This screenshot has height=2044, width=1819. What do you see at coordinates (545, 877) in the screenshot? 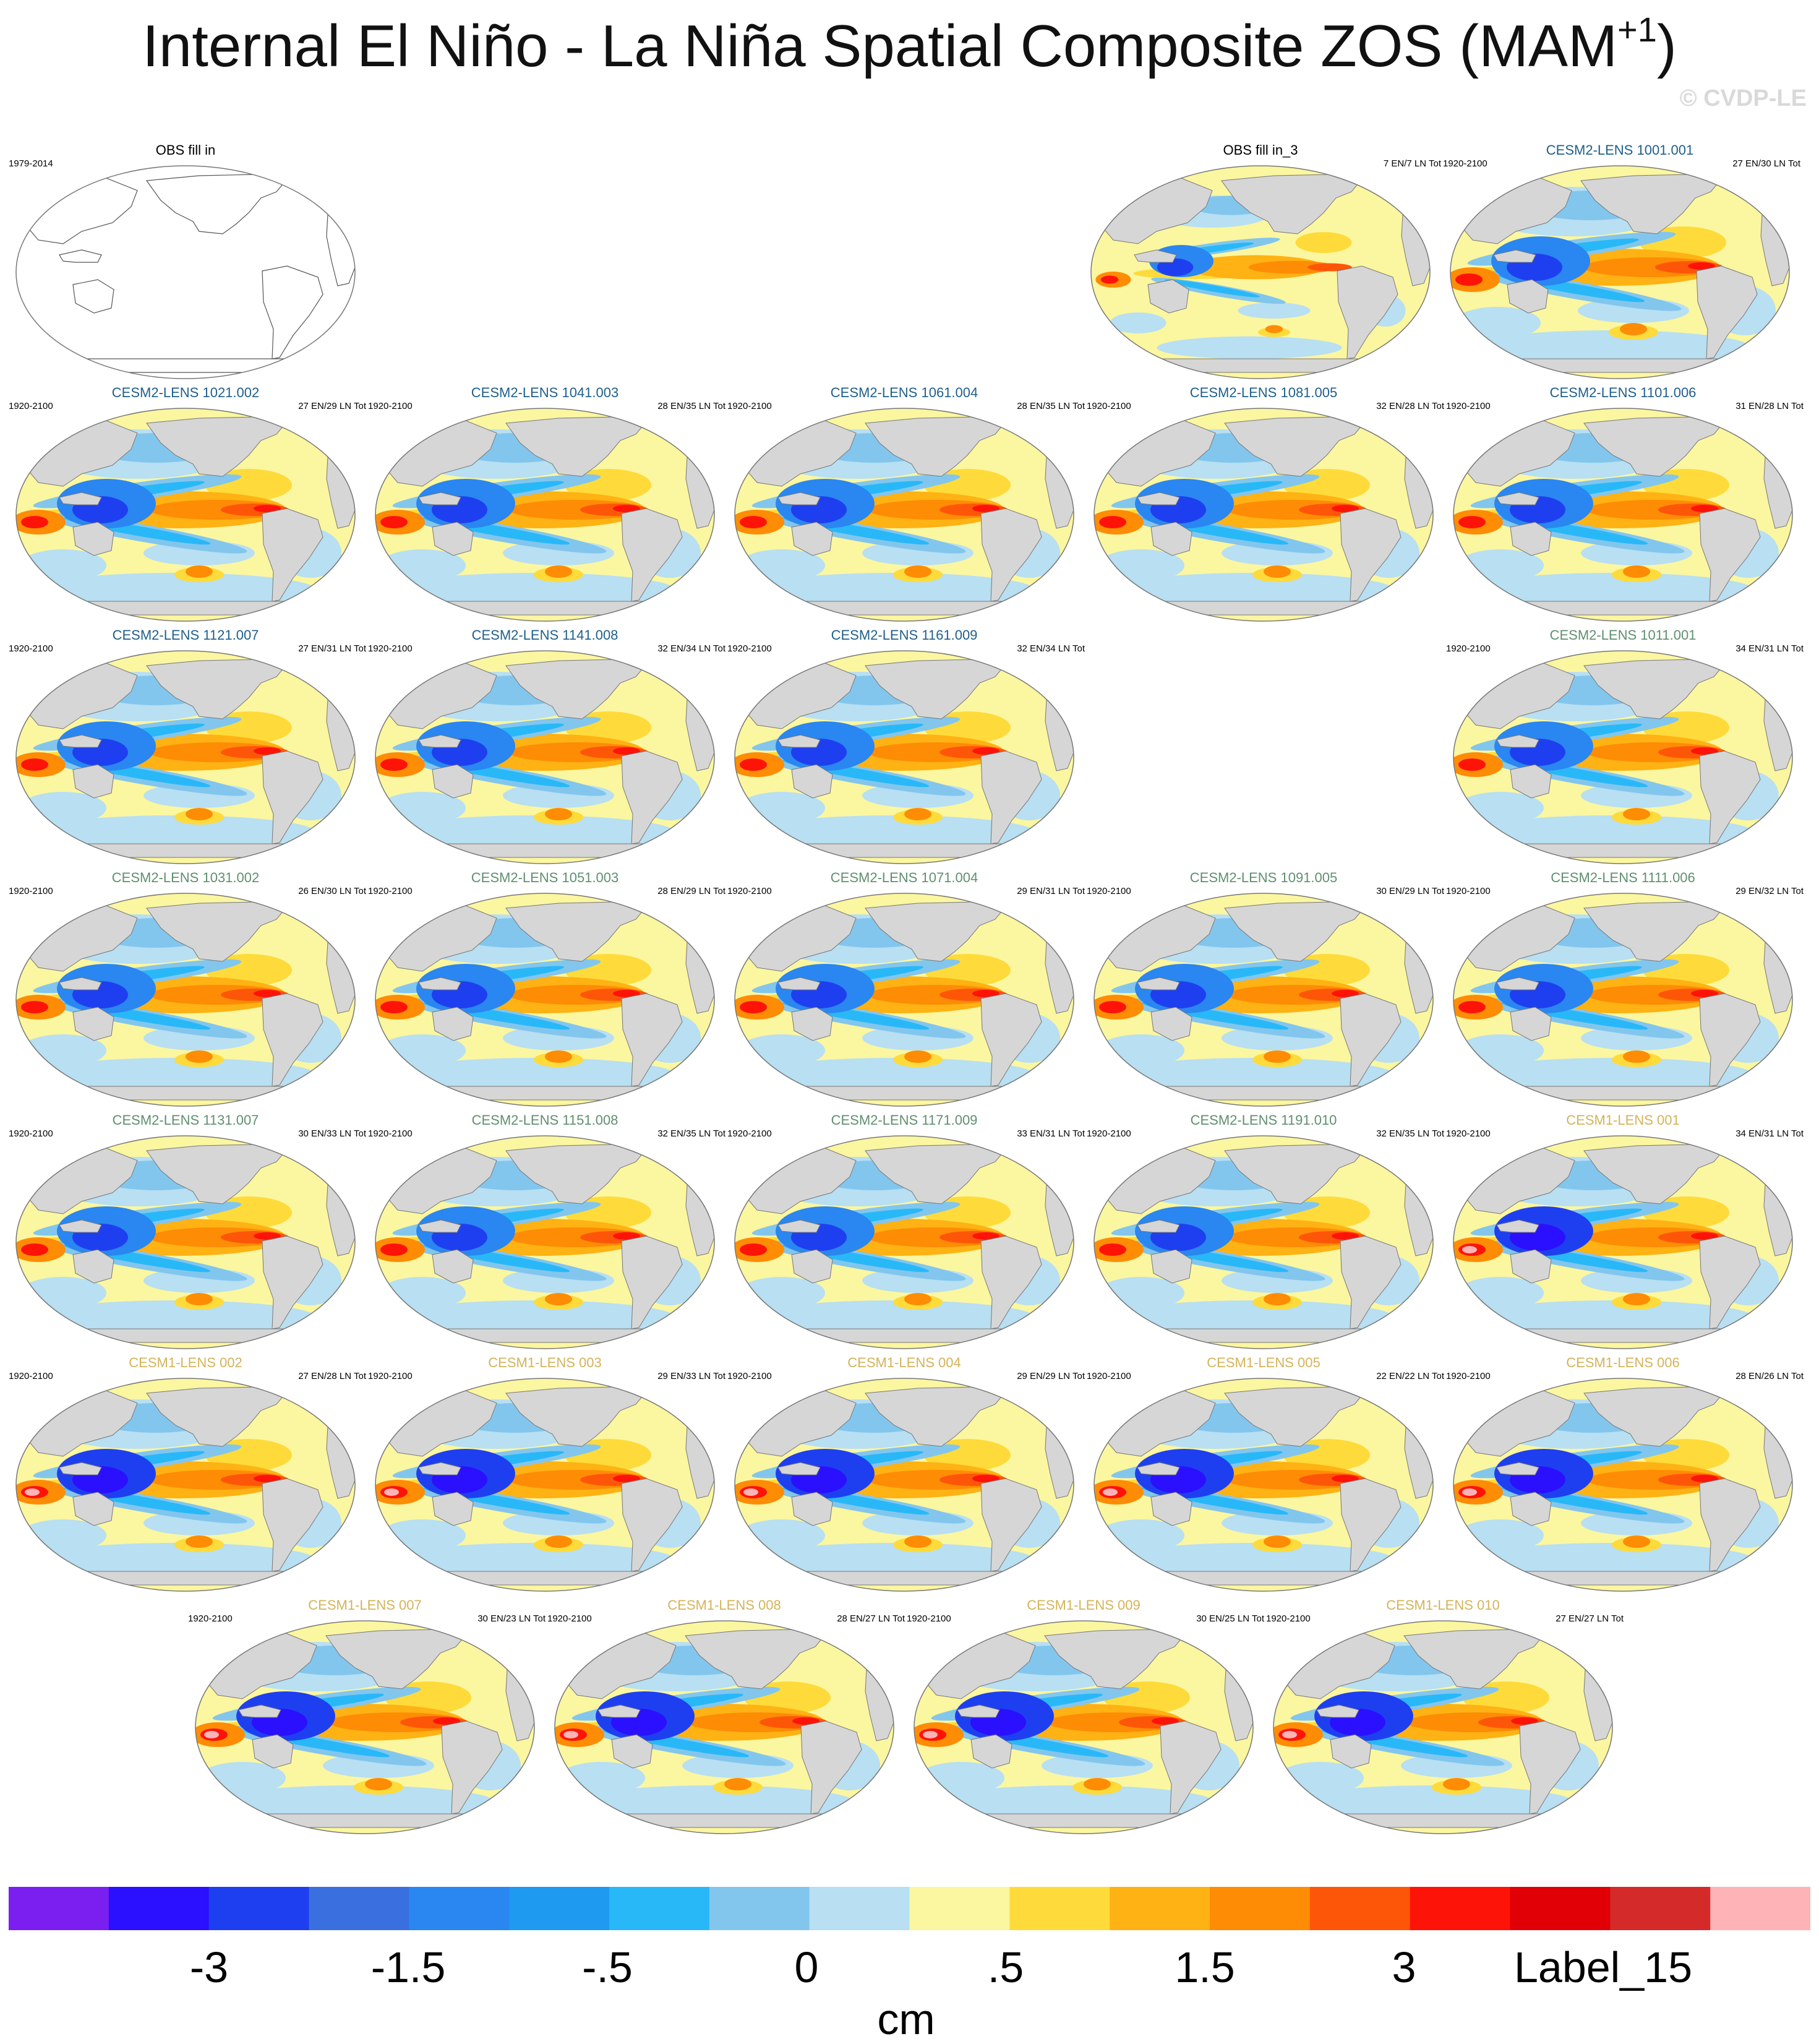
I see `panel-title: CESM2-LENS 1051.003` at bounding box center [545, 877].